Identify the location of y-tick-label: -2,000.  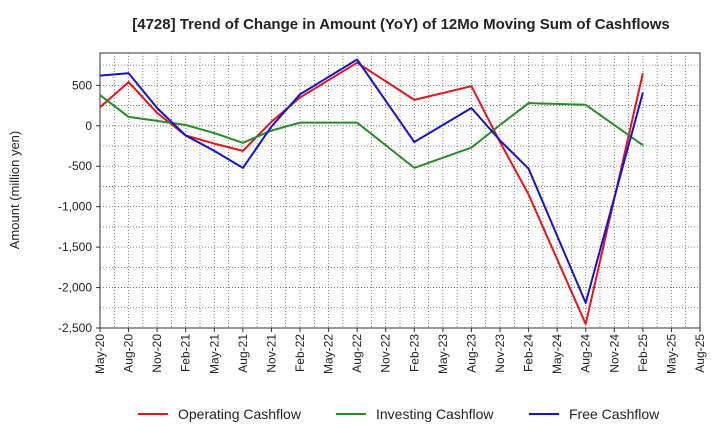
(75, 288).